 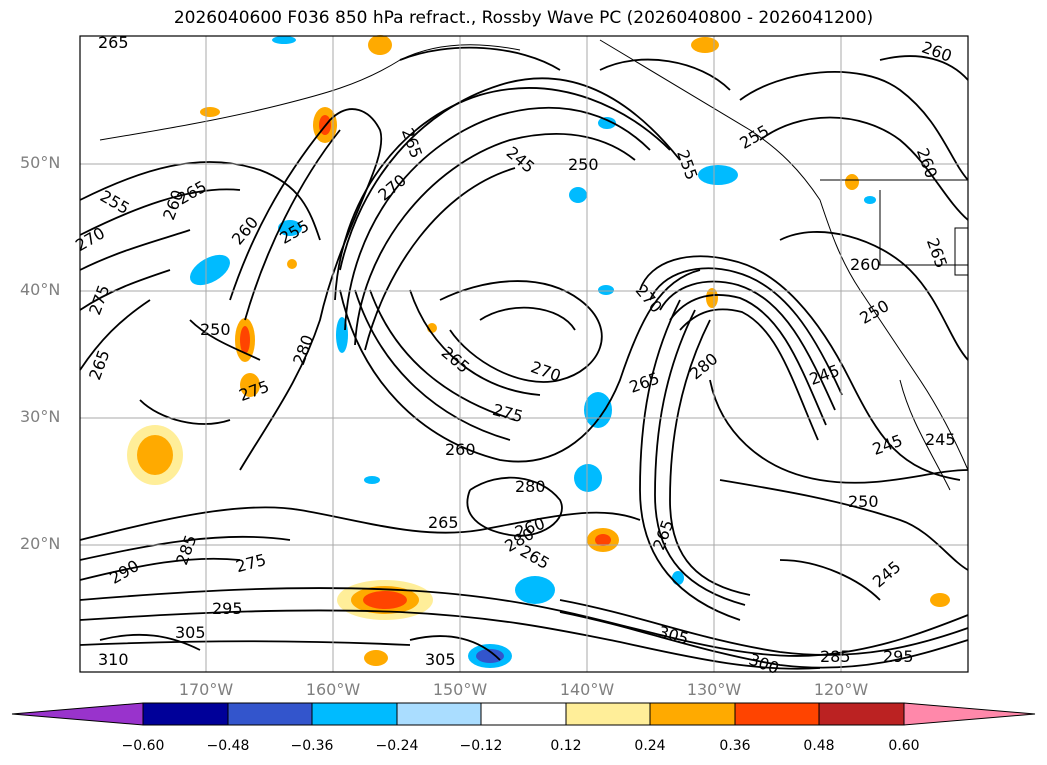 What do you see at coordinates (650, 746) in the screenshot?
I see `colorbar-tick-label: 0.24` at bounding box center [650, 746].